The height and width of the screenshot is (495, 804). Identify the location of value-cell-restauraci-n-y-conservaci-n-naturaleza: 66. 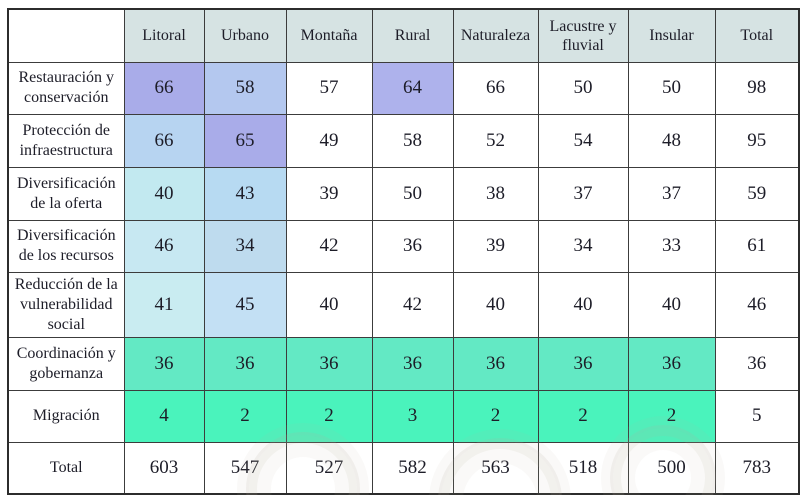
(495, 88).